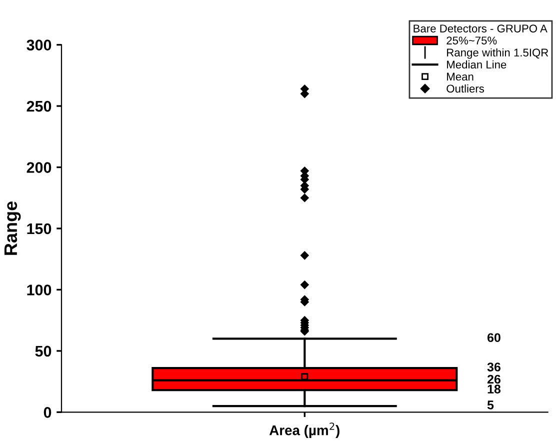 This screenshot has width=559, height=448. What do you see at coordinates (39, 167) in the screenshot?
I see `y-tick-label: 200` at bounding box center [39, 167].